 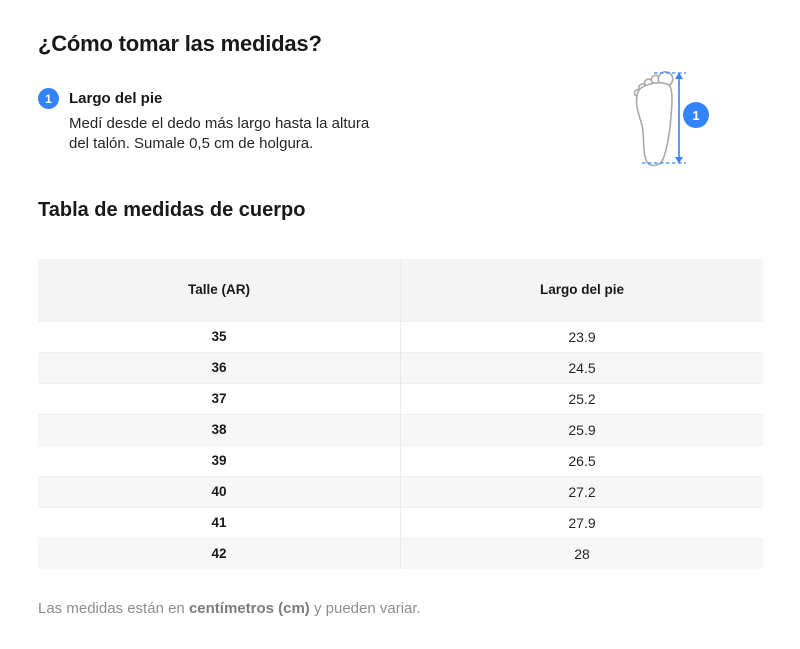 What do you see at coordinates (581, 553) in the screenshot?
I see `largo-value: 28` at bounding box center [581, 553].